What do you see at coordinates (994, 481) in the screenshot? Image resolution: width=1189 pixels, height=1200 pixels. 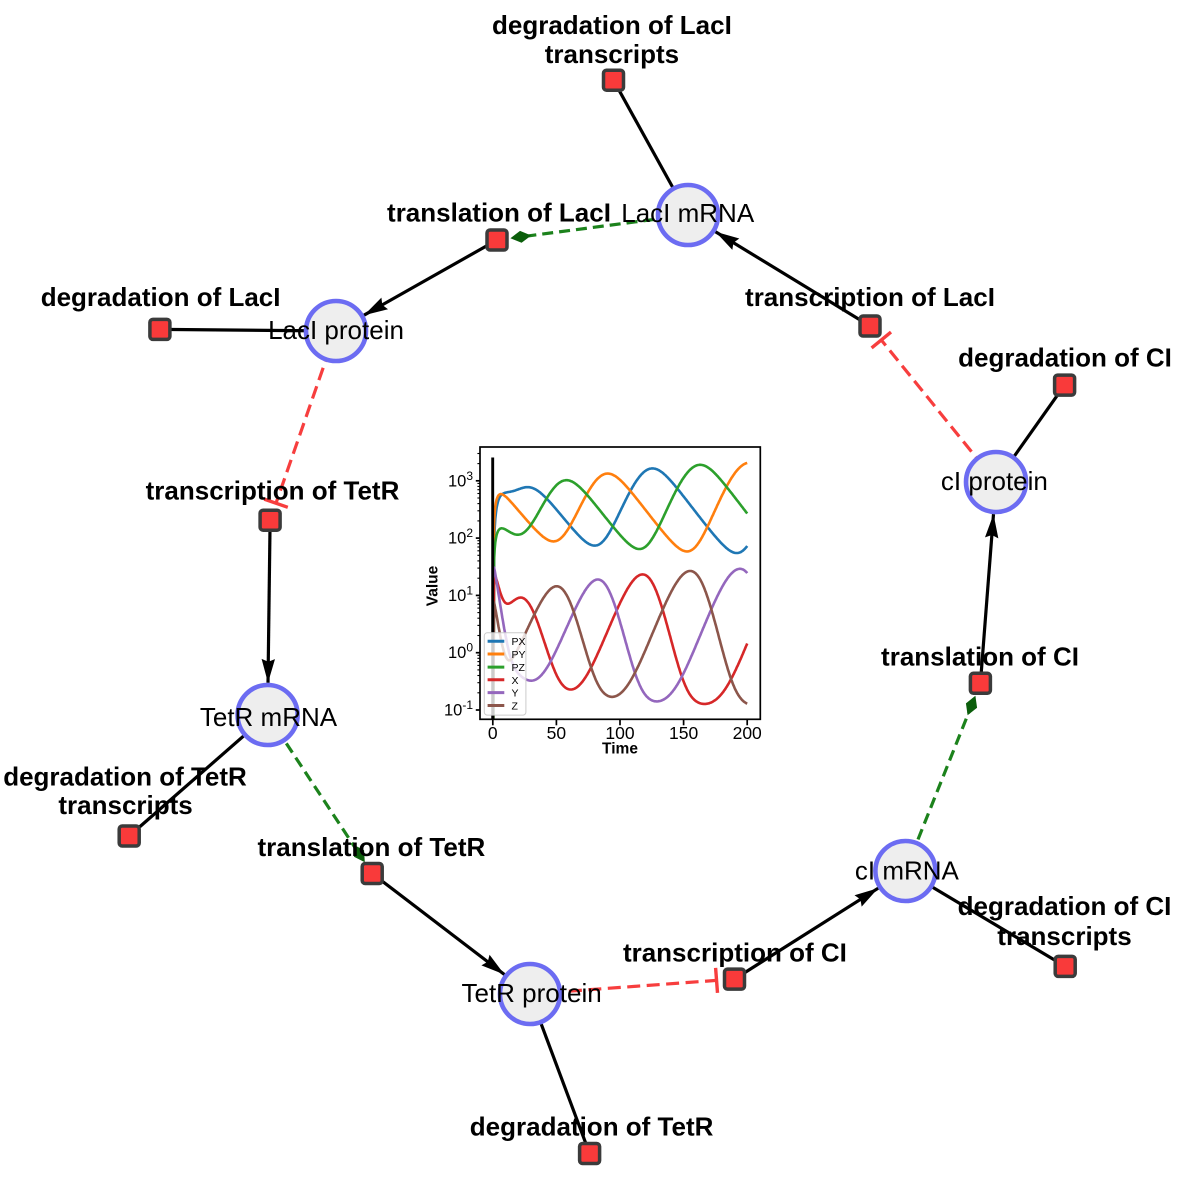 I see `svg-text: cI protein` at bounding box center [994, 481].